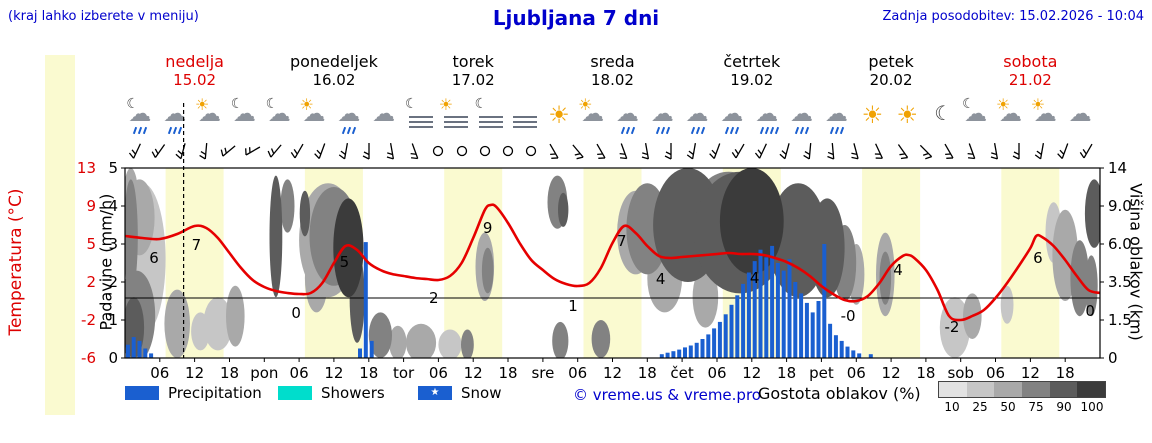  I want to click on day-header-nedelja: nedelja 15.02, so click(195, 70).